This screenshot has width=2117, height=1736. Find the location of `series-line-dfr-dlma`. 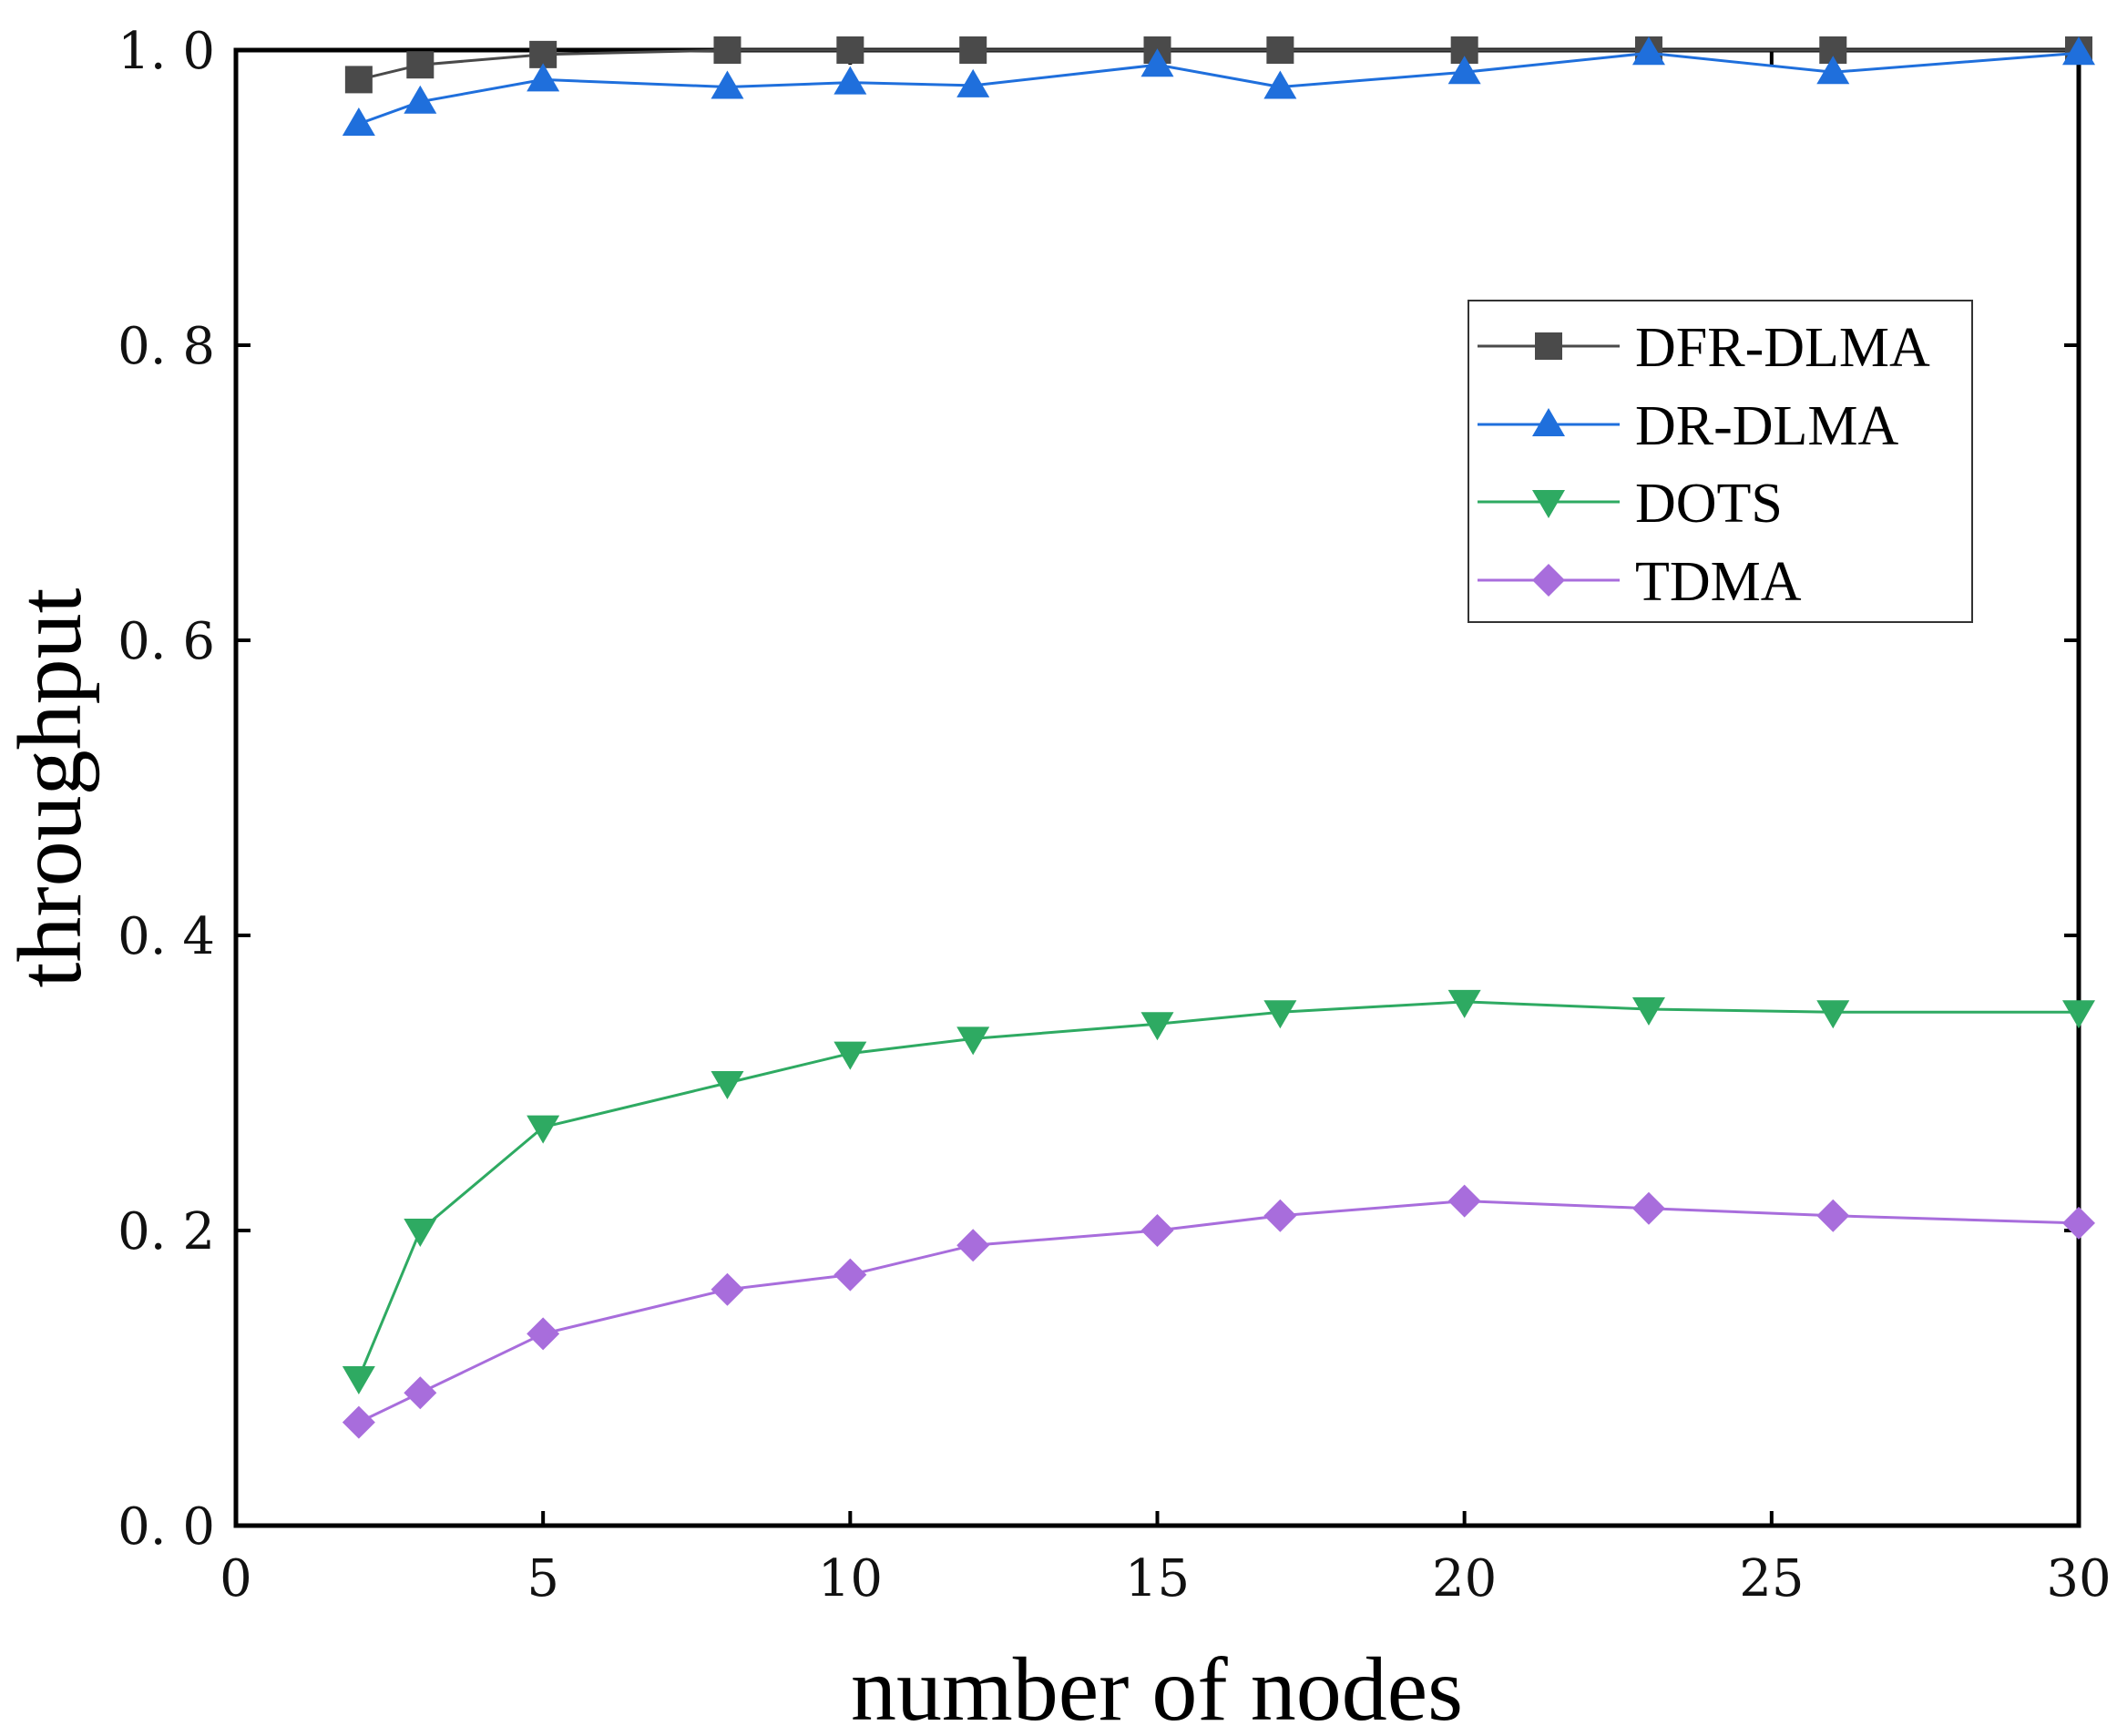

series-line-dfr-dlma is located at coordinates (1219, 64).